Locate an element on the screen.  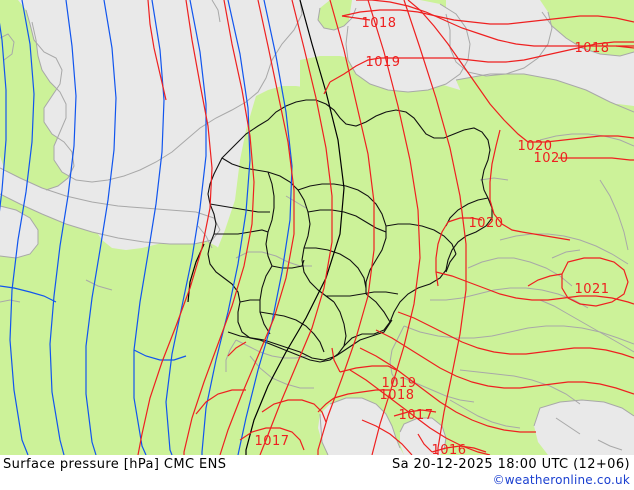
isobar-red-se4 is located at coordinates (515, 335).